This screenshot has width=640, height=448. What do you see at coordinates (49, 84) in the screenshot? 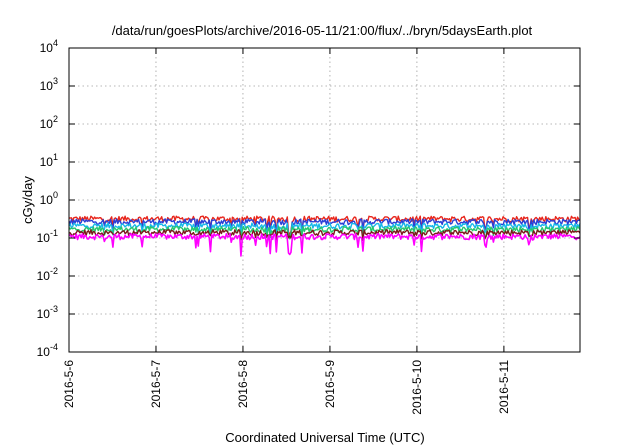
I see `y-tick-label: 10³` at bounding box center [49, 84].